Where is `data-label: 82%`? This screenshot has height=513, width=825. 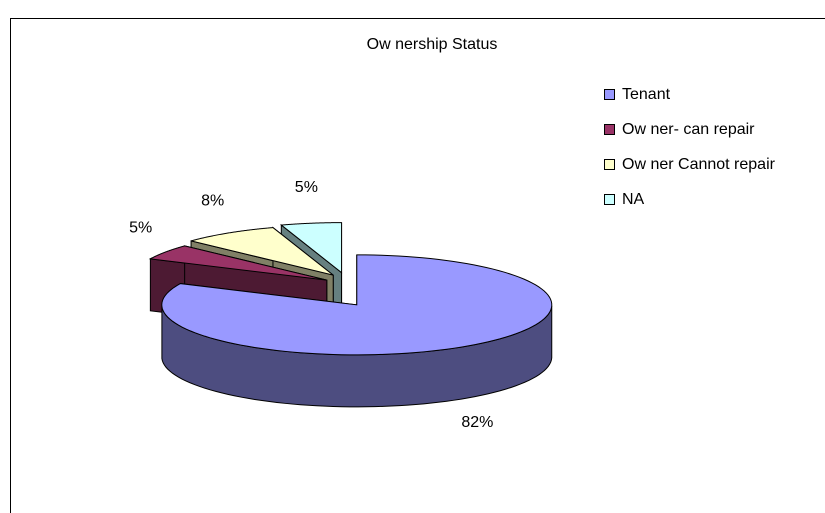
data-label: 82% is located at coordinates (477, 422).